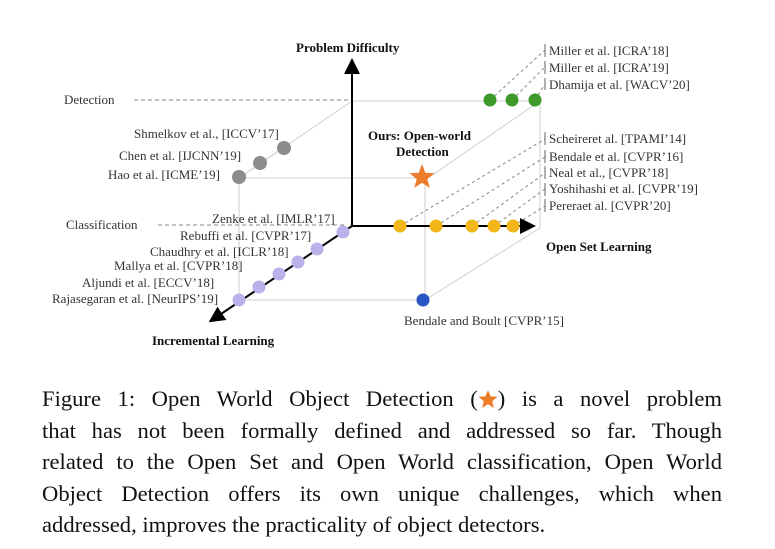 The image size is (775, 549). Describe the element at coordinates (206, 133) in the screenshot. I see `citation-label: Shmelkov et al., [ICCV’17]` at that location.